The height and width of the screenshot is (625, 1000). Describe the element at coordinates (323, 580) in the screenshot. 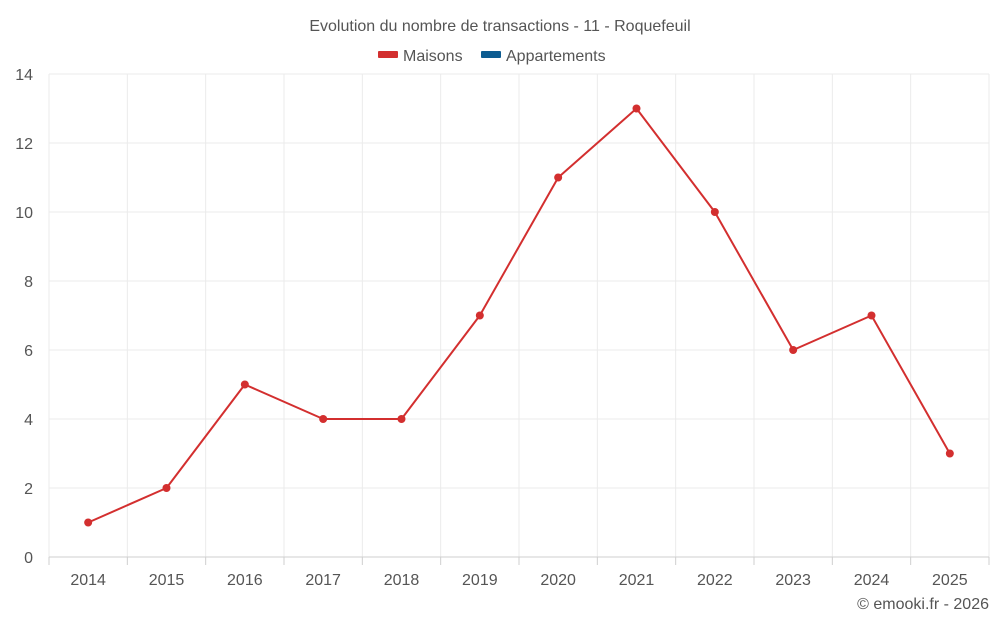

I see `x-tick-label-2017: 2017` at that location.